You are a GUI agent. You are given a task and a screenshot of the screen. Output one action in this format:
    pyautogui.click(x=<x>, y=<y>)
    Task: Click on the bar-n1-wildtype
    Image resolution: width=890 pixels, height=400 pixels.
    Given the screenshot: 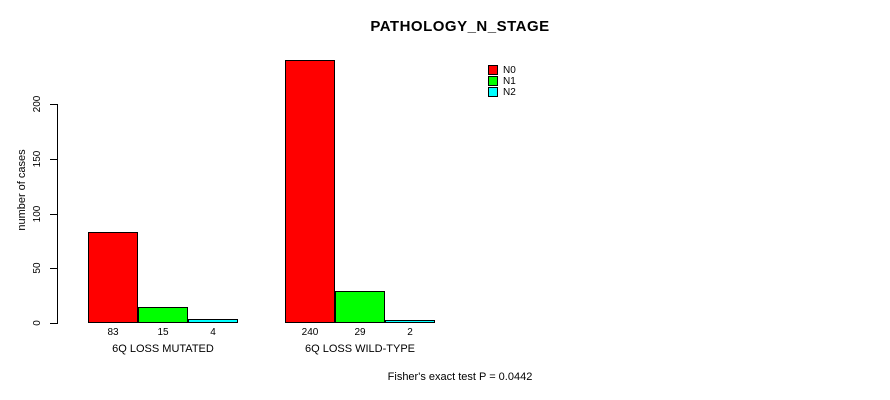 What is the action you would take?
    pyautogui.click(x=360, y=307)
    